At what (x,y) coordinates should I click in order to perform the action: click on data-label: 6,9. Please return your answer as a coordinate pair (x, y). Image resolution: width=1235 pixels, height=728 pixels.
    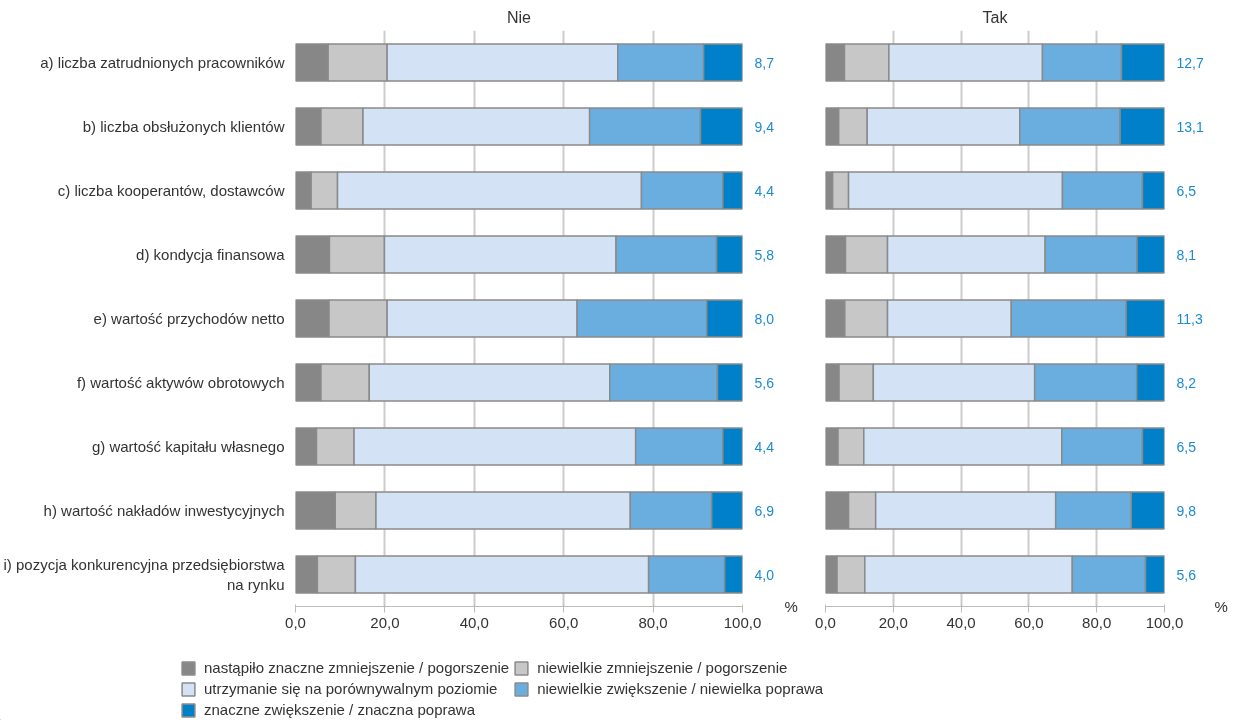
    Looking at the image, I should click on (764, 510).